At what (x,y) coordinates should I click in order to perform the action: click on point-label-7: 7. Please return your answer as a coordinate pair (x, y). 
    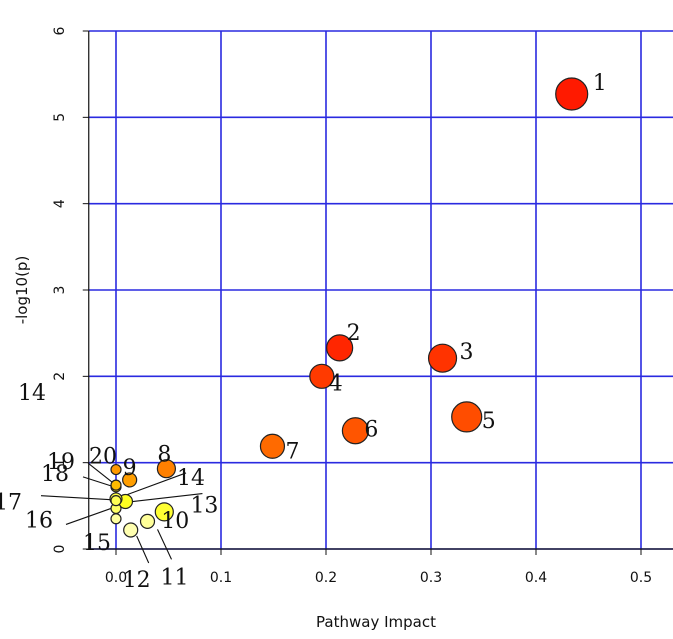
    Looking at the image, I should click on (292, 451).